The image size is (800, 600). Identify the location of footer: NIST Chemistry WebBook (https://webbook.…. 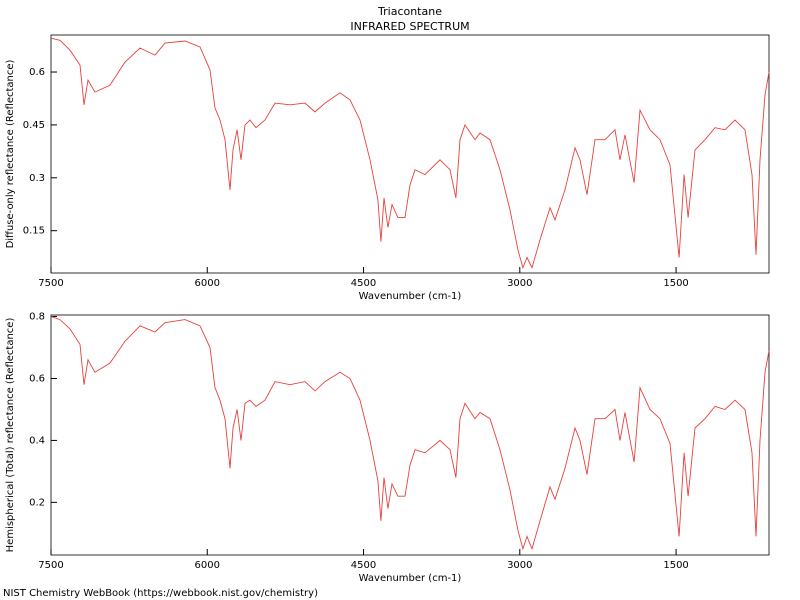
(160, 593).